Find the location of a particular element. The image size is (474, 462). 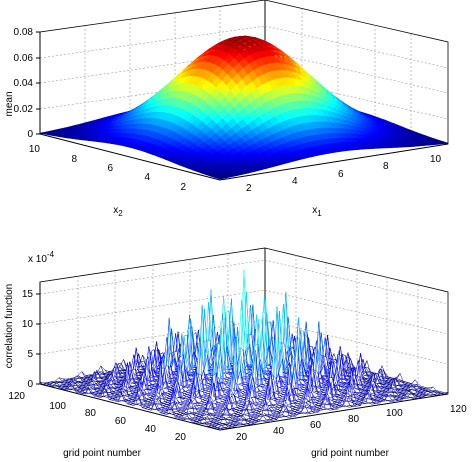

z-tick-label: 0.04 is located at coordinates (24, 83).